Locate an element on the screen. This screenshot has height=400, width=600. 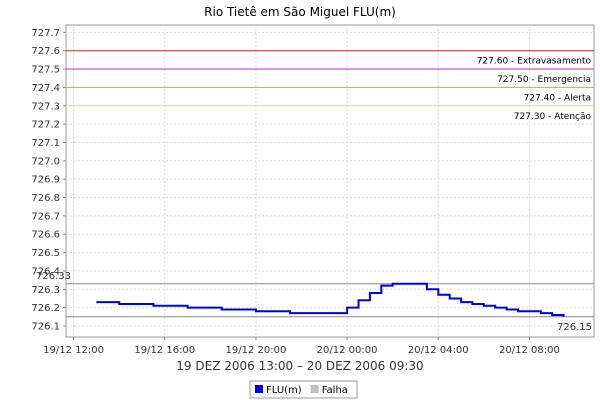
y-tick-label: 727.6 is located at coordinates (45, 51).